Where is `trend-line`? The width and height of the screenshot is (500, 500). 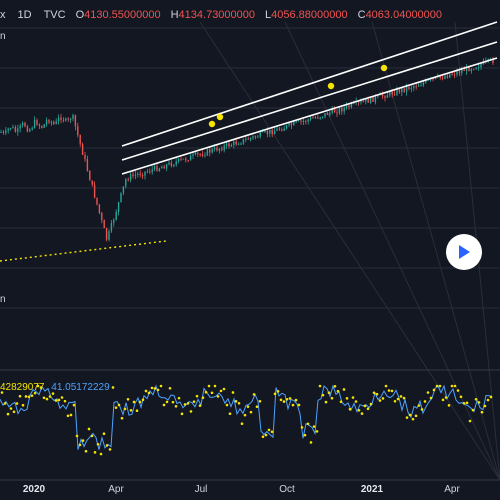 trend-line is located at coordinates (83, 251).